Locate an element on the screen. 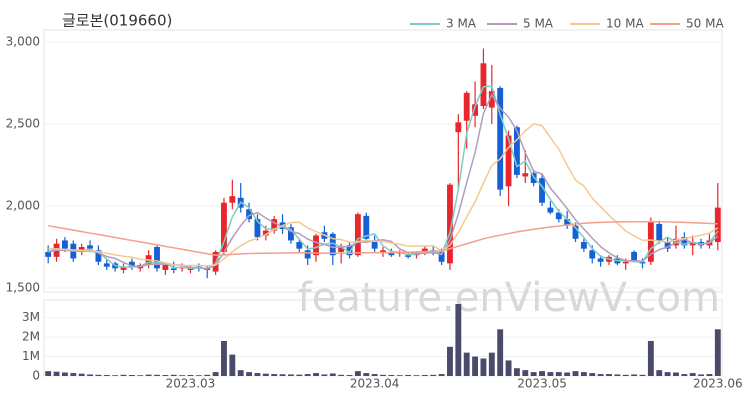 The width and height of the screenshot is (750, 400). y-tick-label: 1M is located at coordinates (31, 356).